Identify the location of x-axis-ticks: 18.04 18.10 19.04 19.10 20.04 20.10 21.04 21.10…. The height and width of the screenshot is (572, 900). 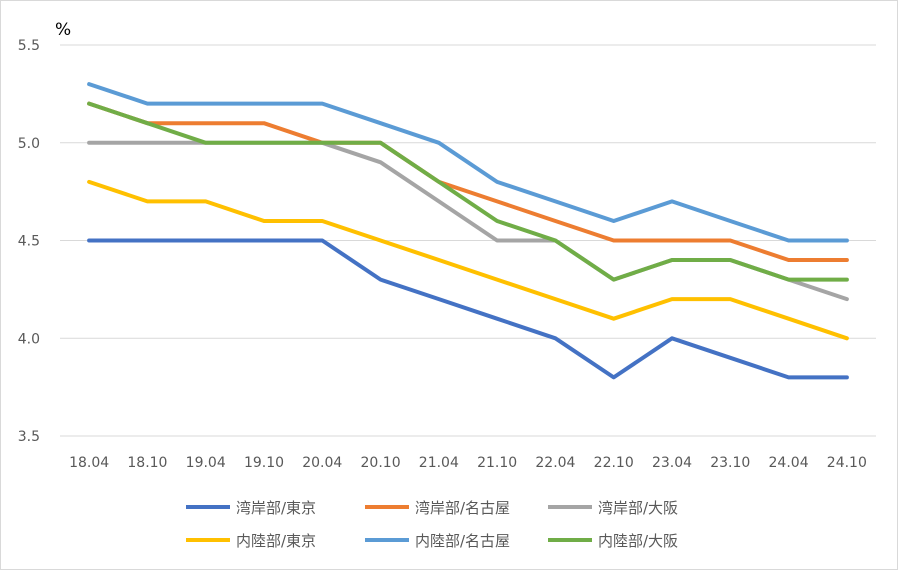
(468, 463).